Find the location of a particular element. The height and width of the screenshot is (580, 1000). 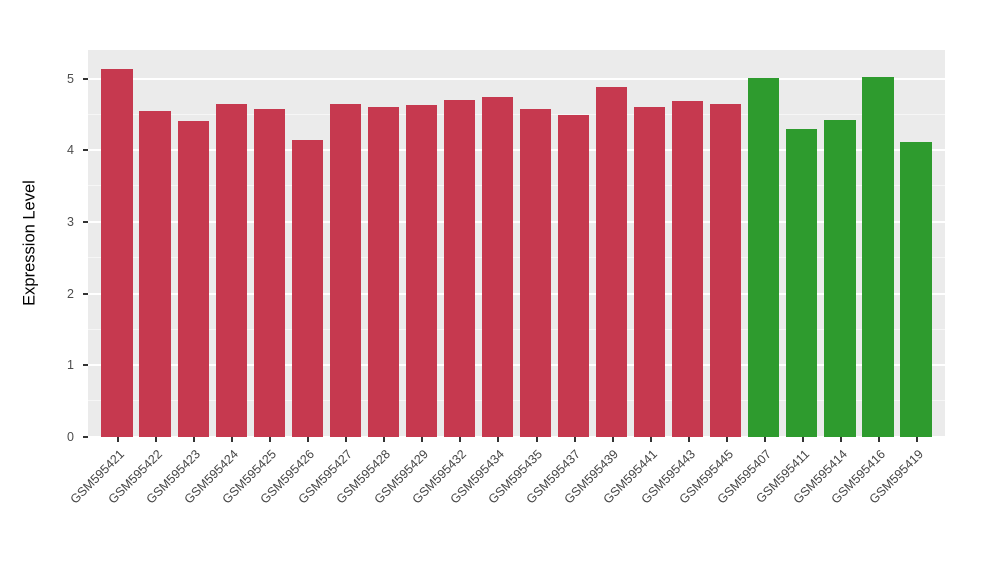

y-tick-label: 0 is located at coordinates (70, 437).